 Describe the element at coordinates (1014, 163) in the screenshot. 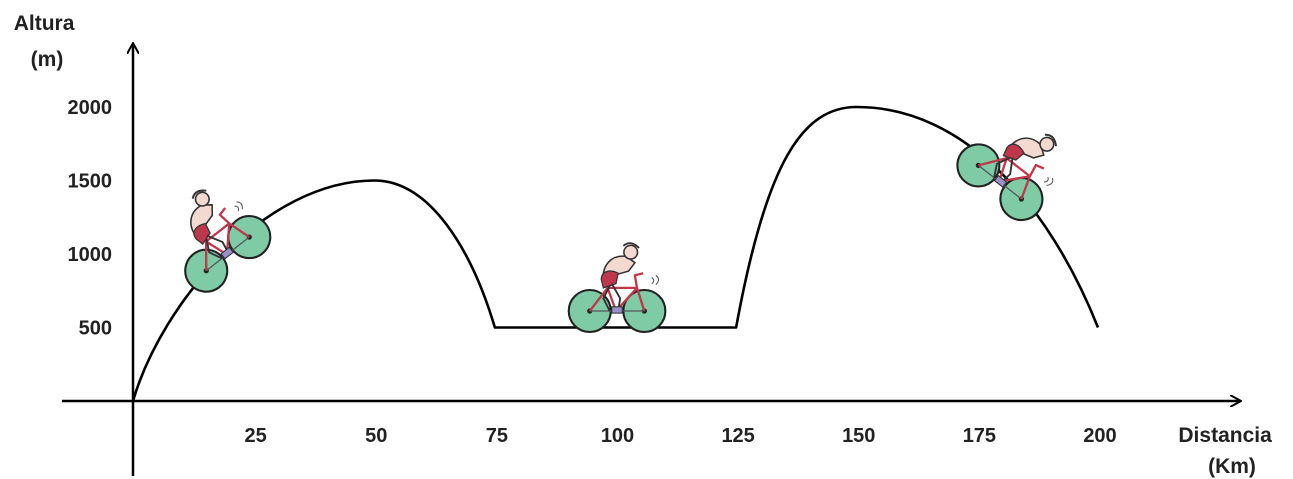

I see `cyclist-descending-icon` at that location.